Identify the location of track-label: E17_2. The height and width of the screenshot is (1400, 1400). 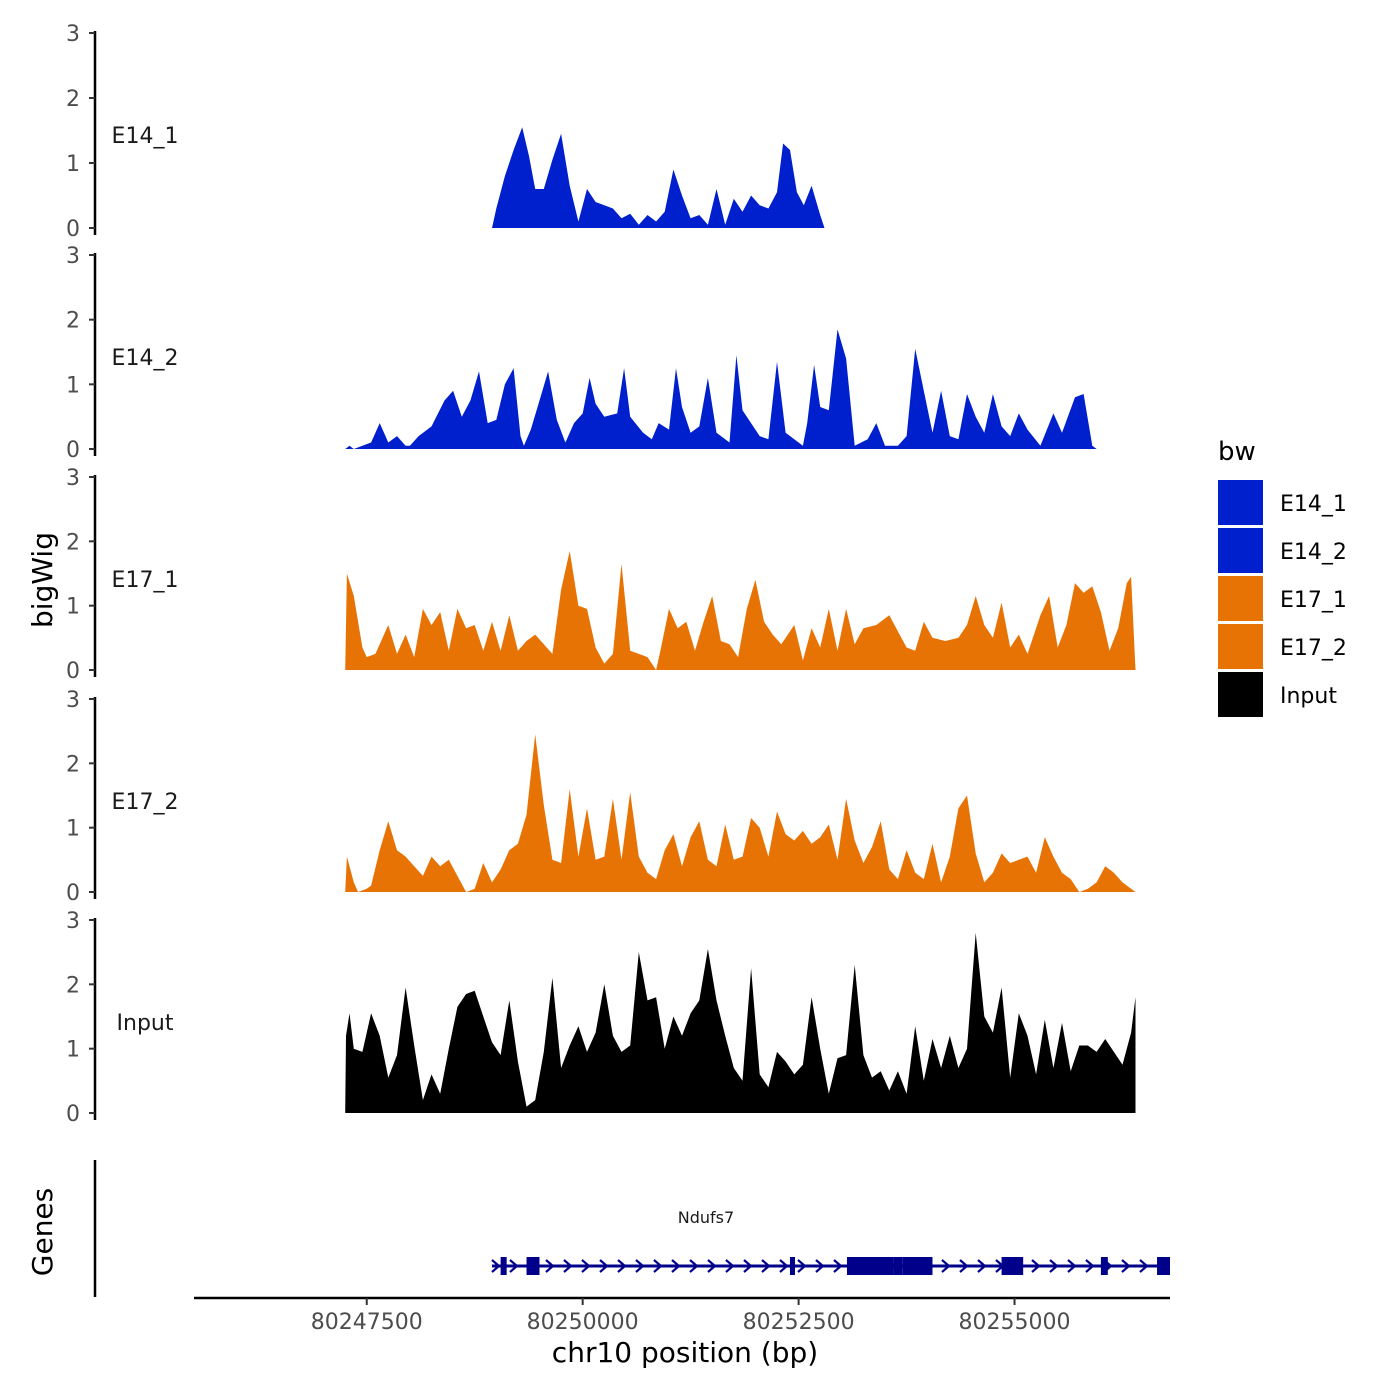
(145, 802).